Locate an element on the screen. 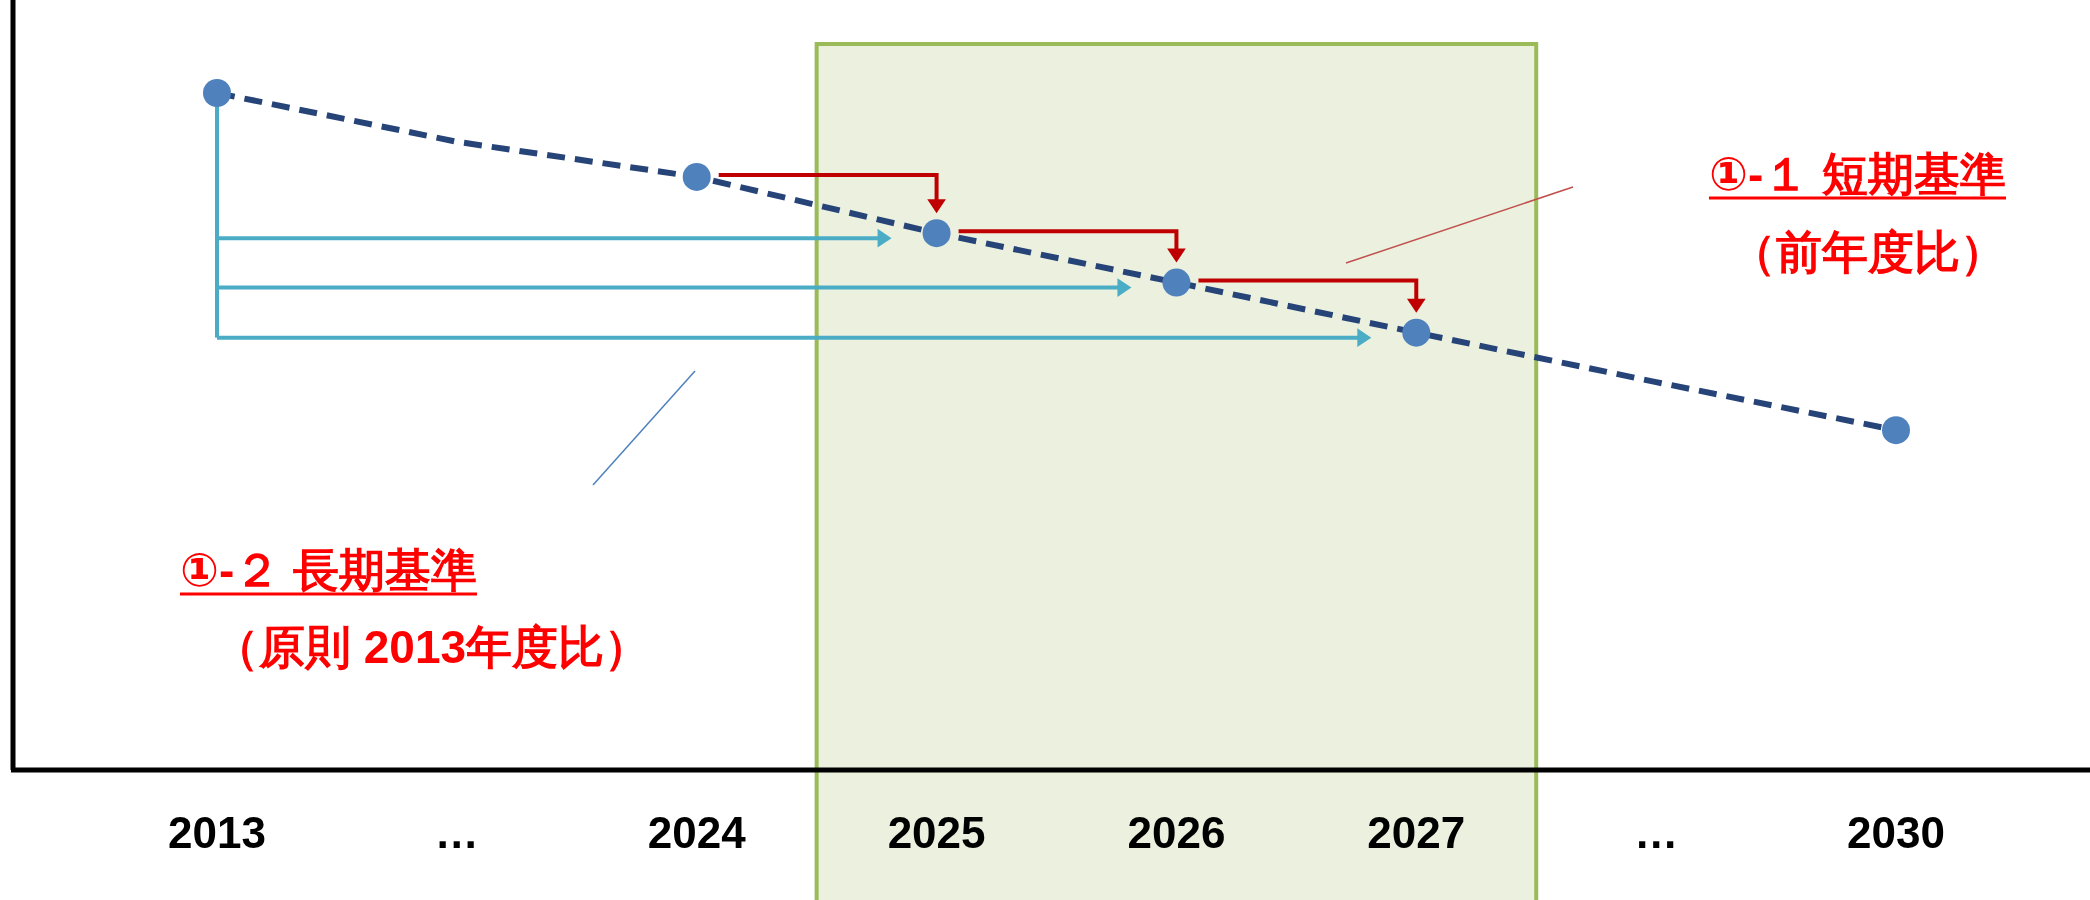  x-tick-label: 2024 is located at coordinates (697, 832).